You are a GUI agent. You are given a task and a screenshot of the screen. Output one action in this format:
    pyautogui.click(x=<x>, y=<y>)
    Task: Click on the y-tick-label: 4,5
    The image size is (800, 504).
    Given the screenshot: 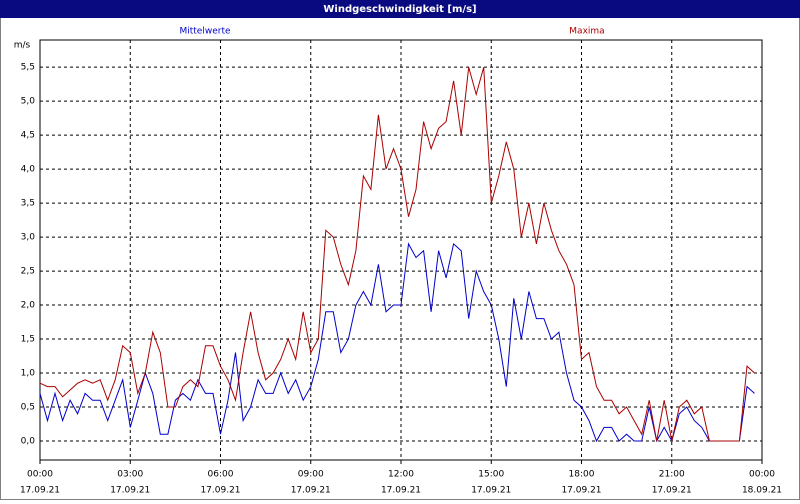 What is the action you would take?
    pyautogui.click(x=28, y=136)
    